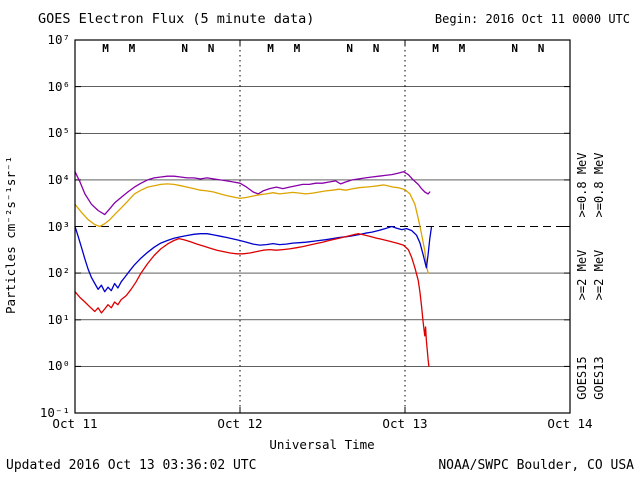 The image size is (640, 484). I want to click on begin-timestamp: Begin: 2016 Oct 11 0000 UTC, so click(532, 19).